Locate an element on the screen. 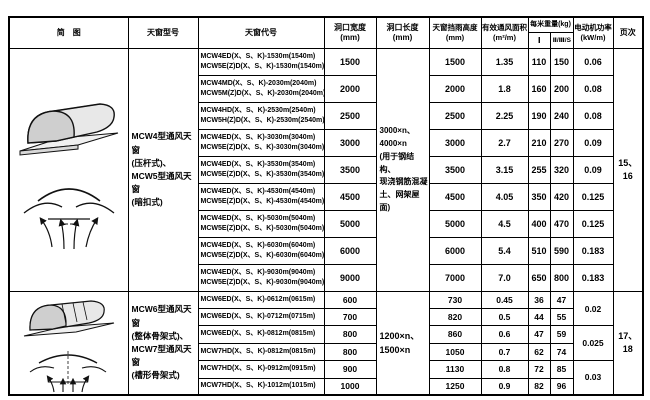 The height and width of the screenshot is (400, 650). header-weight-sub1: Ⅰ is located at coordinates (539, 40).